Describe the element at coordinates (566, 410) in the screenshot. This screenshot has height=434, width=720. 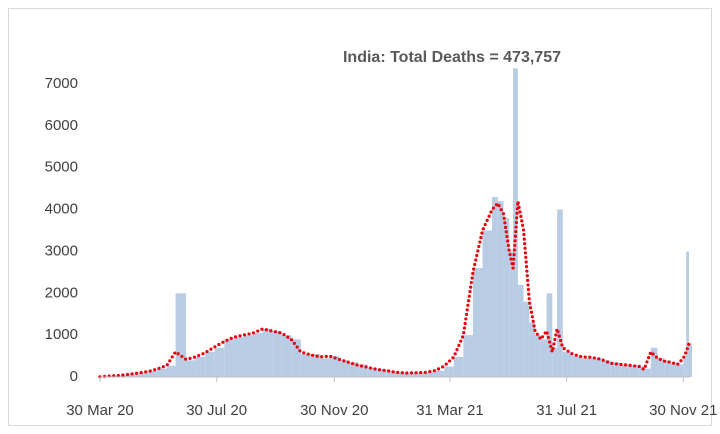
I see `x-tick-label: 31 Jul 21` at that location.